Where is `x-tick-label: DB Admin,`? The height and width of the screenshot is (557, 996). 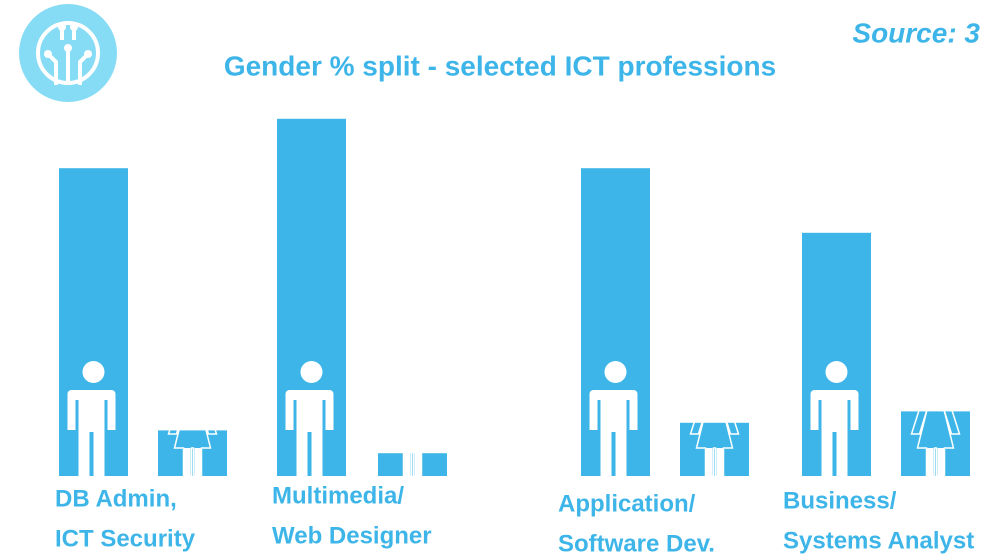 x-tick-label: DB Admin, is located at coordinates (116, 498).